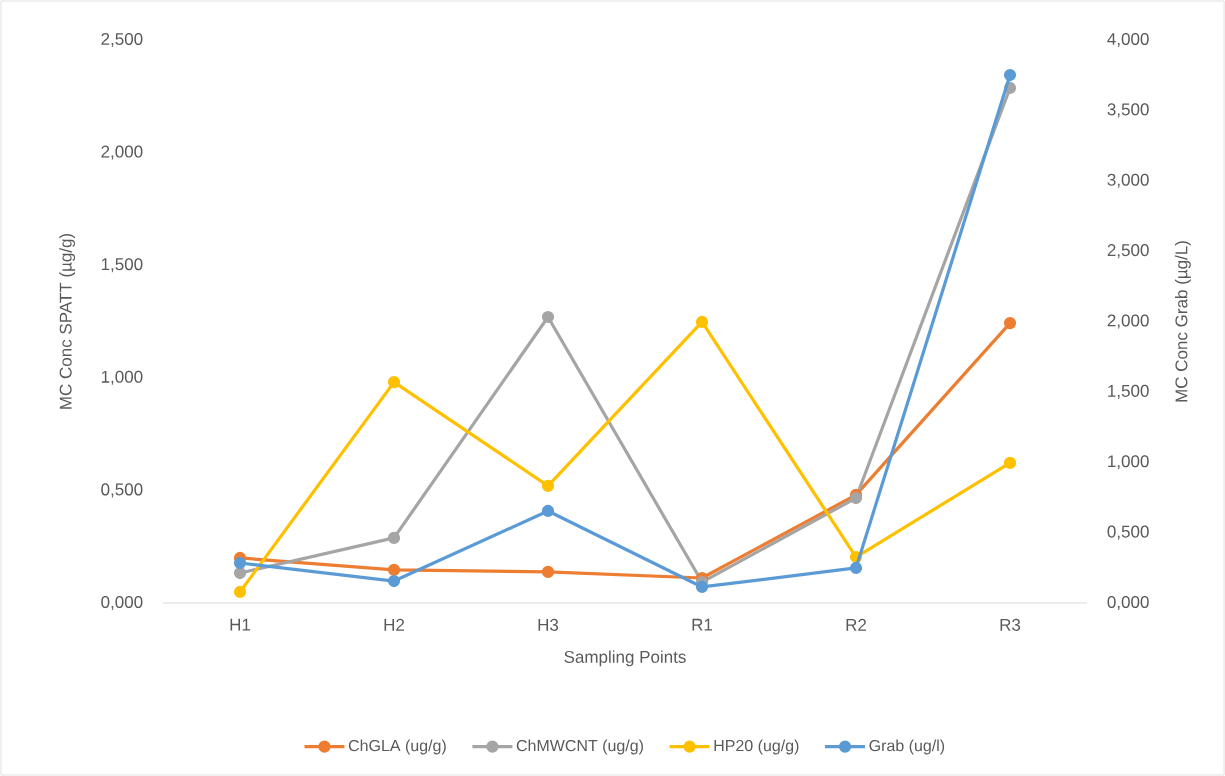 The image size is (1225, 776). I want to click on x-axis-title: Sampling Points, so click(625, 658).